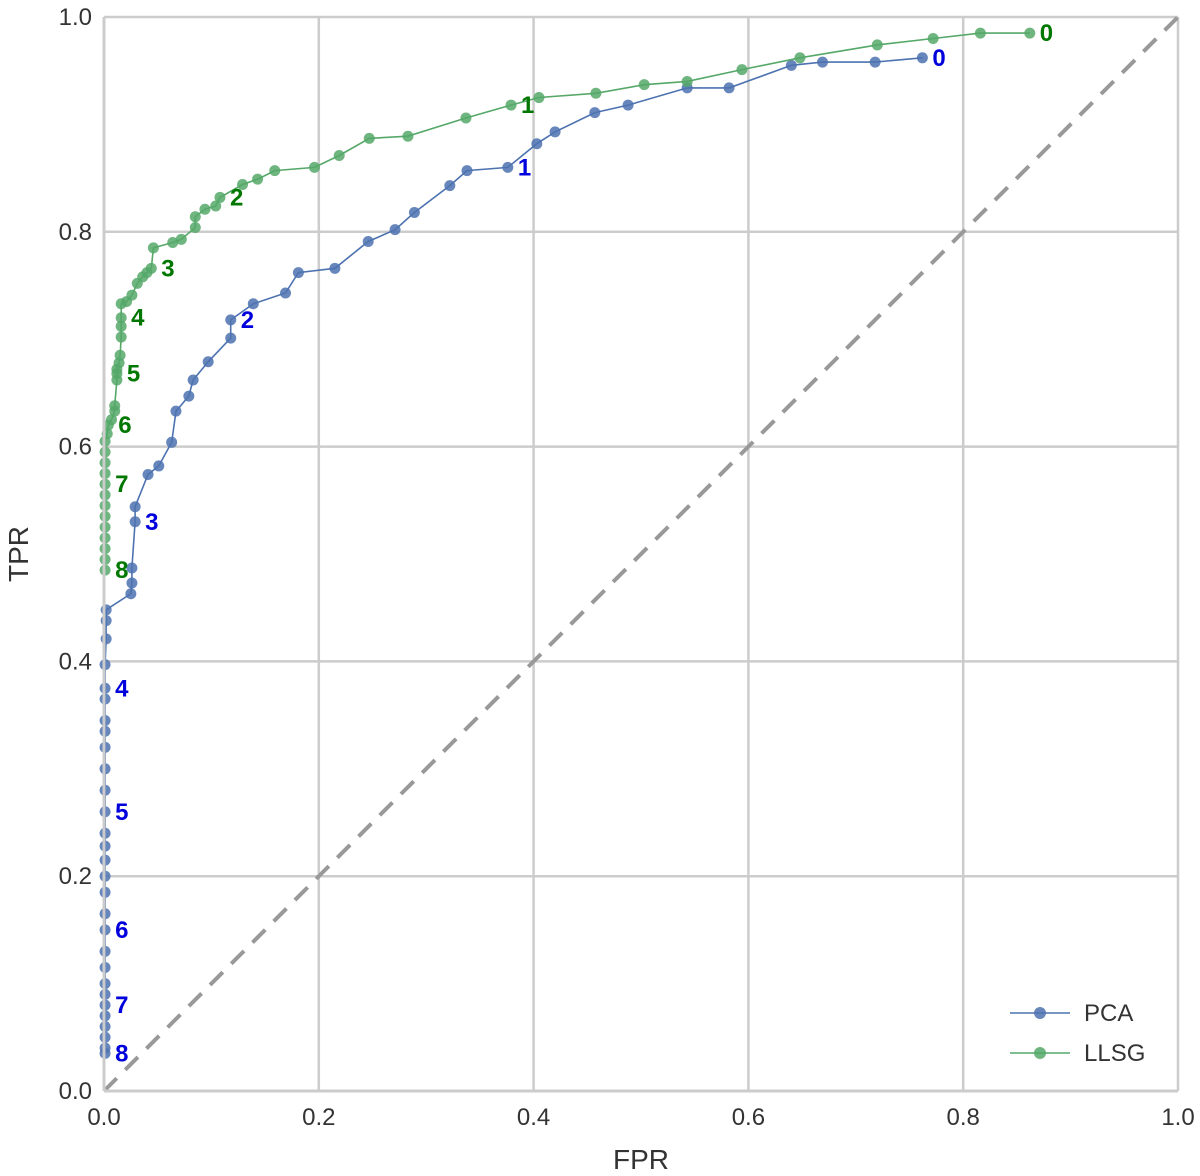 Image resolution: width=1200 pixels, height=1176 pixels. Describe the element at coordinates (75, 232) in the screenshot. I see `y-tick-label: 0.8` at that location.